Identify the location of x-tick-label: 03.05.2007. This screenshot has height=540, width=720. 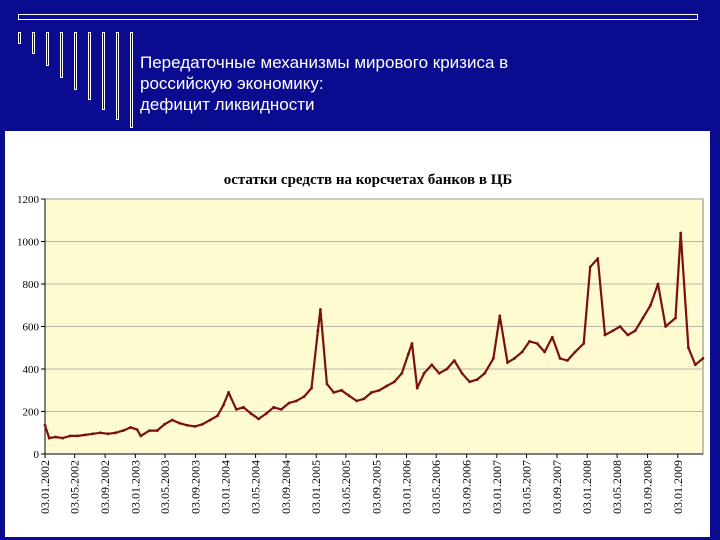
(527, 487).